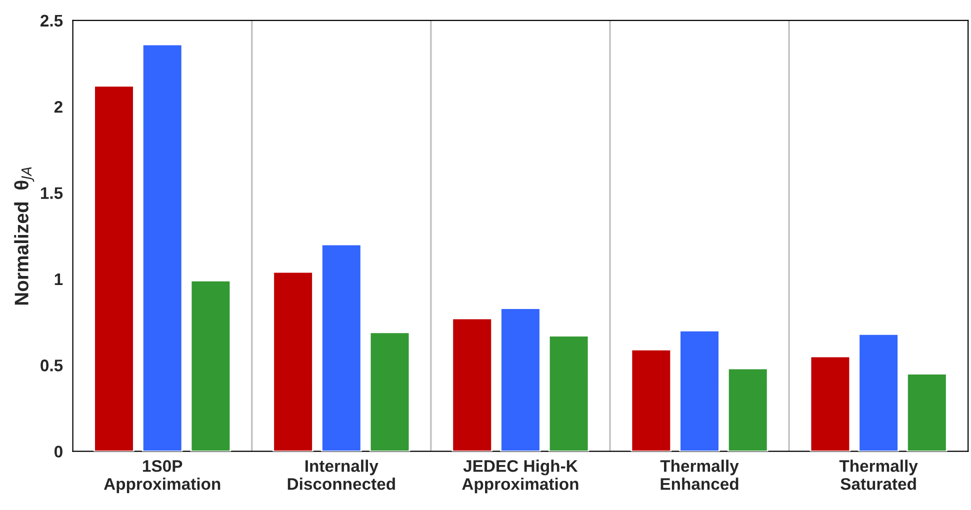  What do you see at coordinates (51, 193) in the screenshot?
I see `y-tick-label: 1.5` at bounding box center [51, 193].